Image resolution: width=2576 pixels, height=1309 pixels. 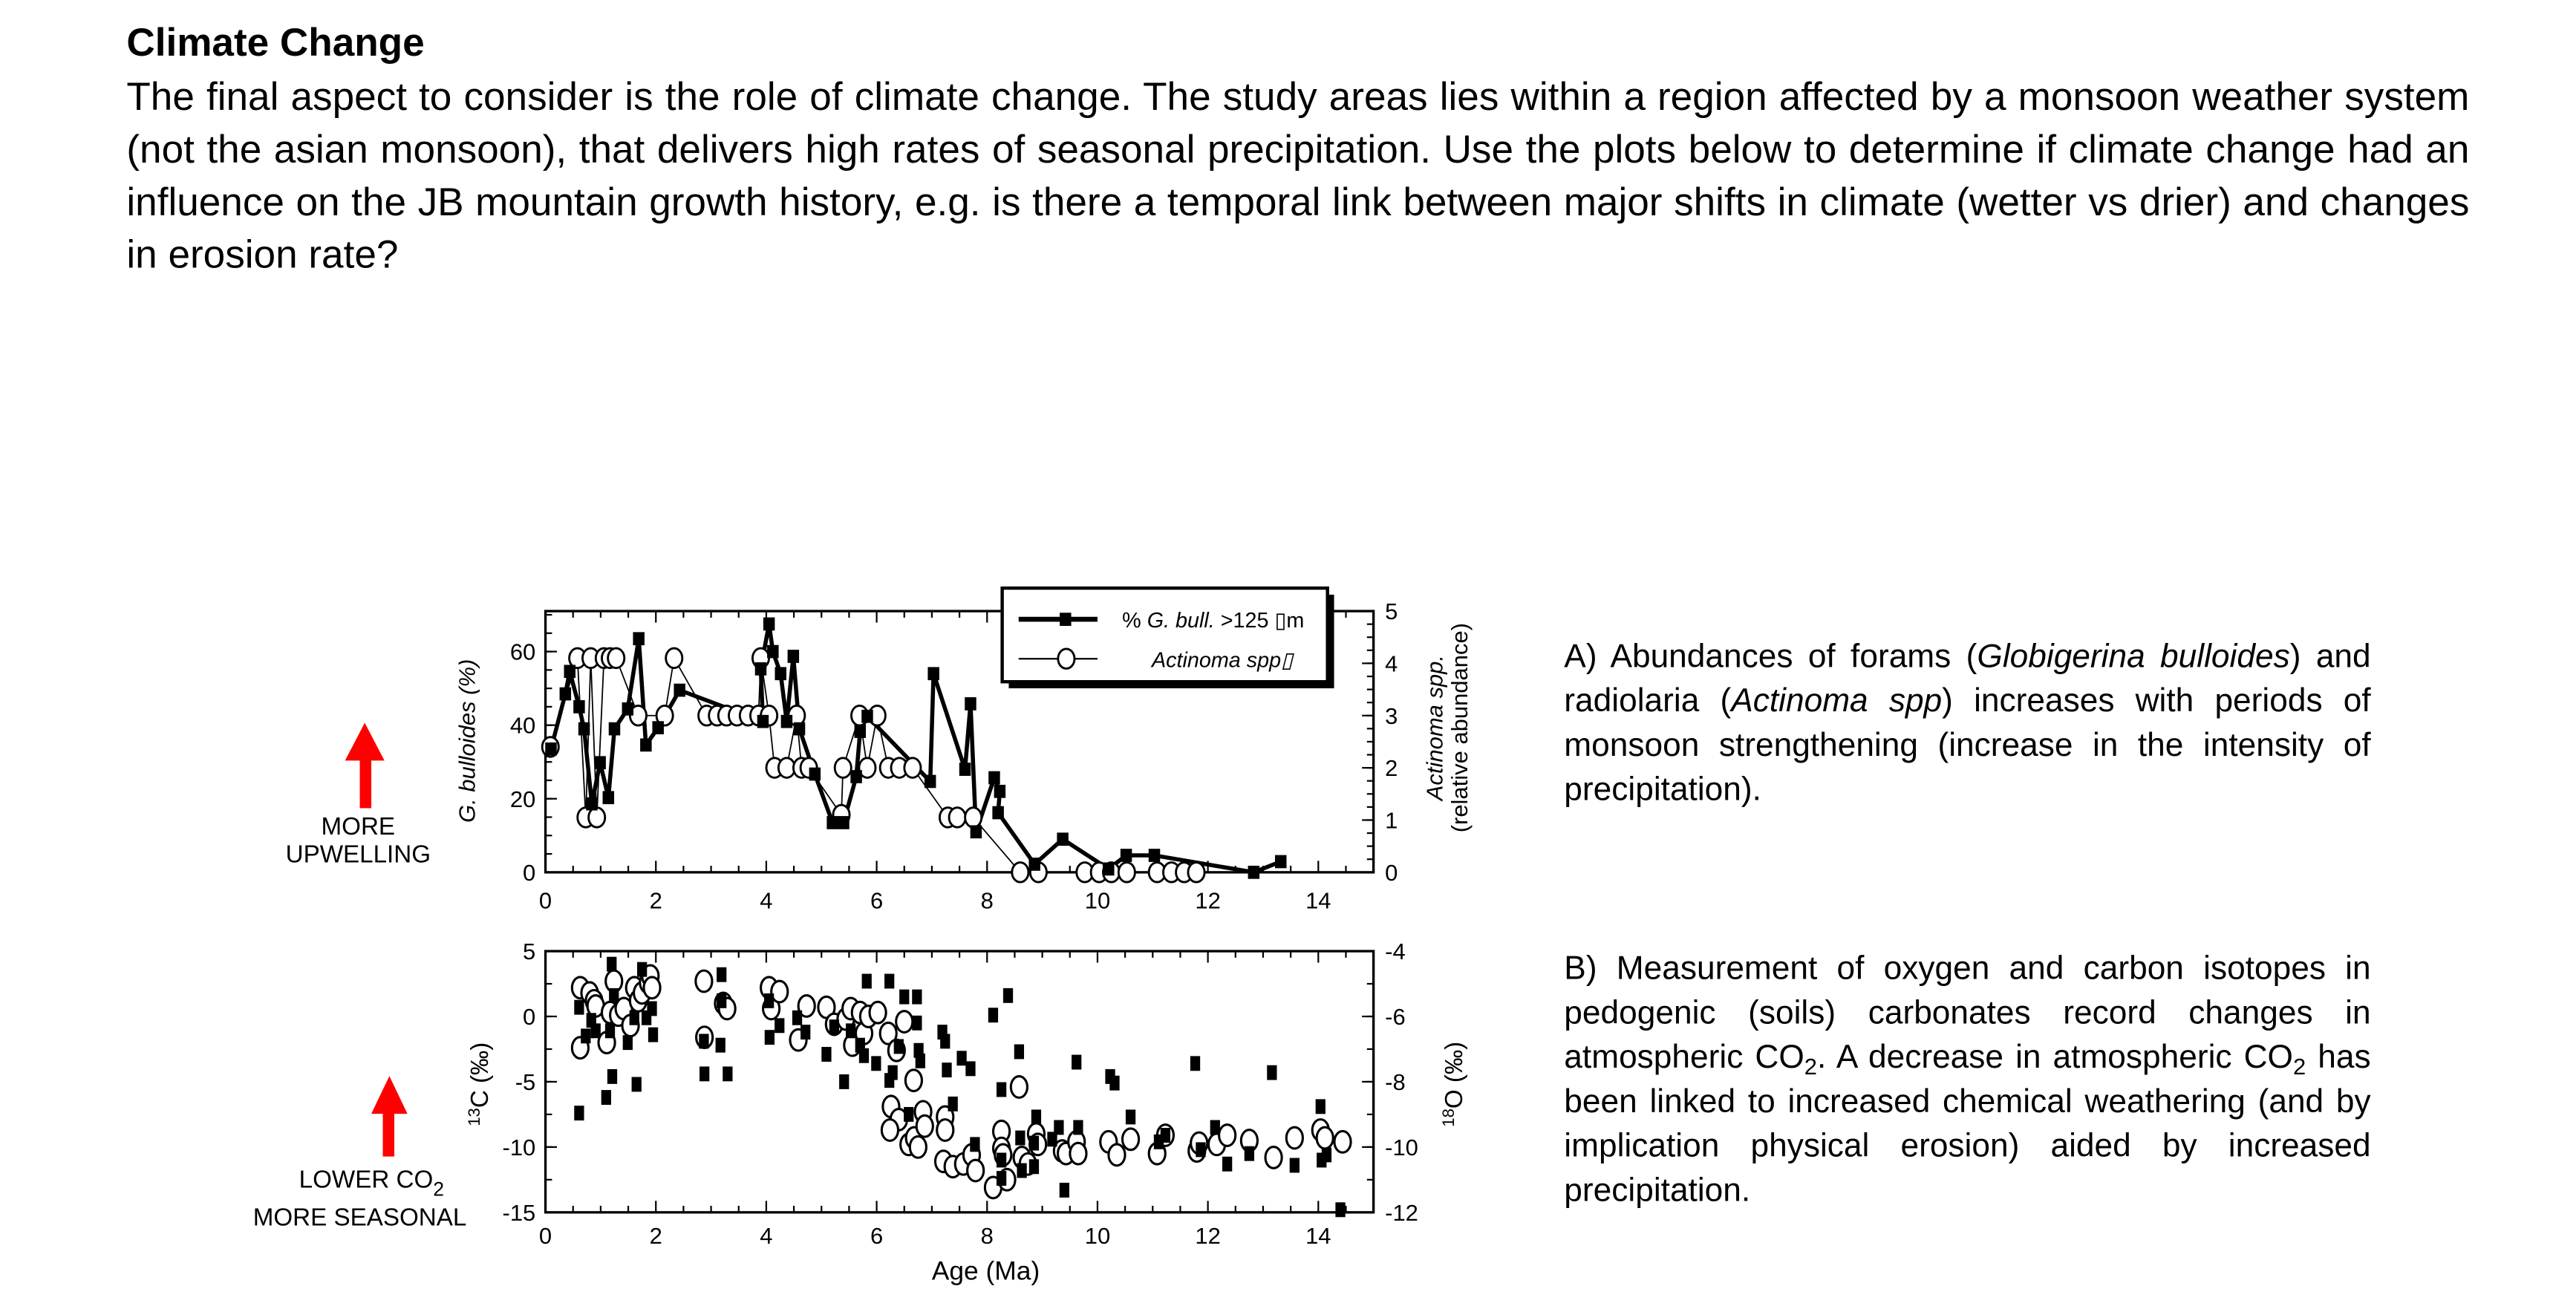 I want to click on chart-b-x-tick-label: 2, so click(x=656, y=1236).